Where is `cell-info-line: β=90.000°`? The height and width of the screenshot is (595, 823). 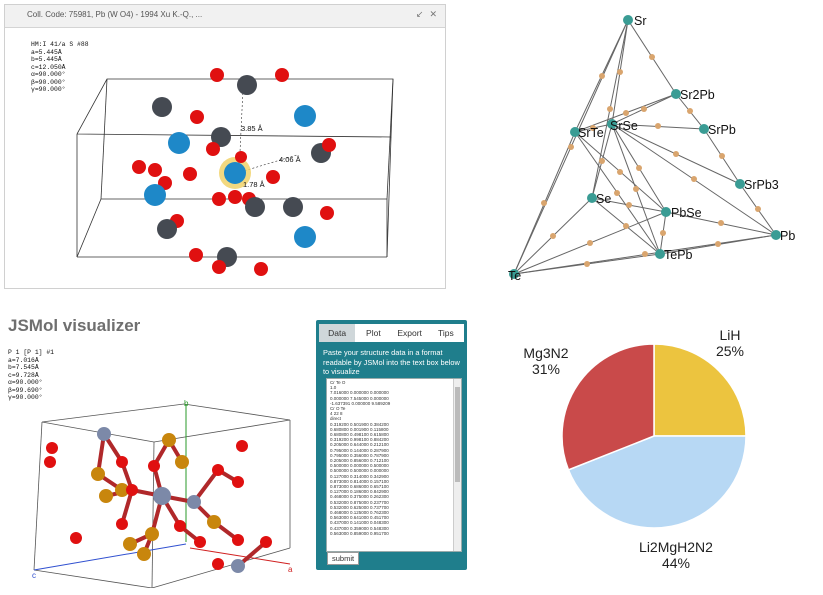
cell-info-line: β=90.000° is located at coordinates (48, 82).